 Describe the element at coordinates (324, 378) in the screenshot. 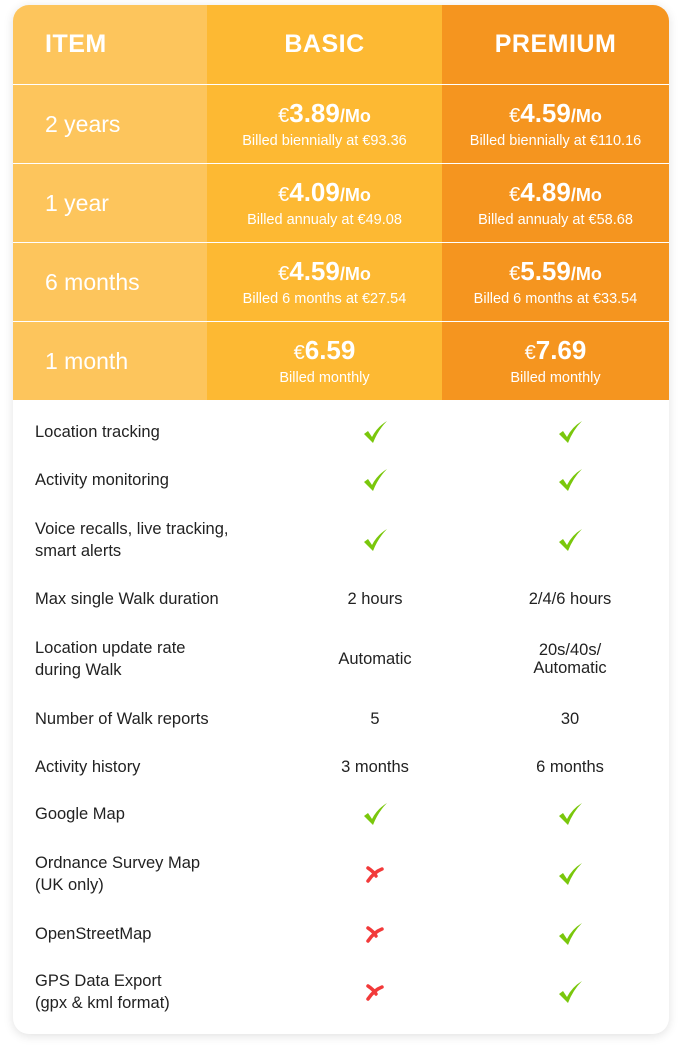

I see `basic-billed-text: Billed monthly` at that location.